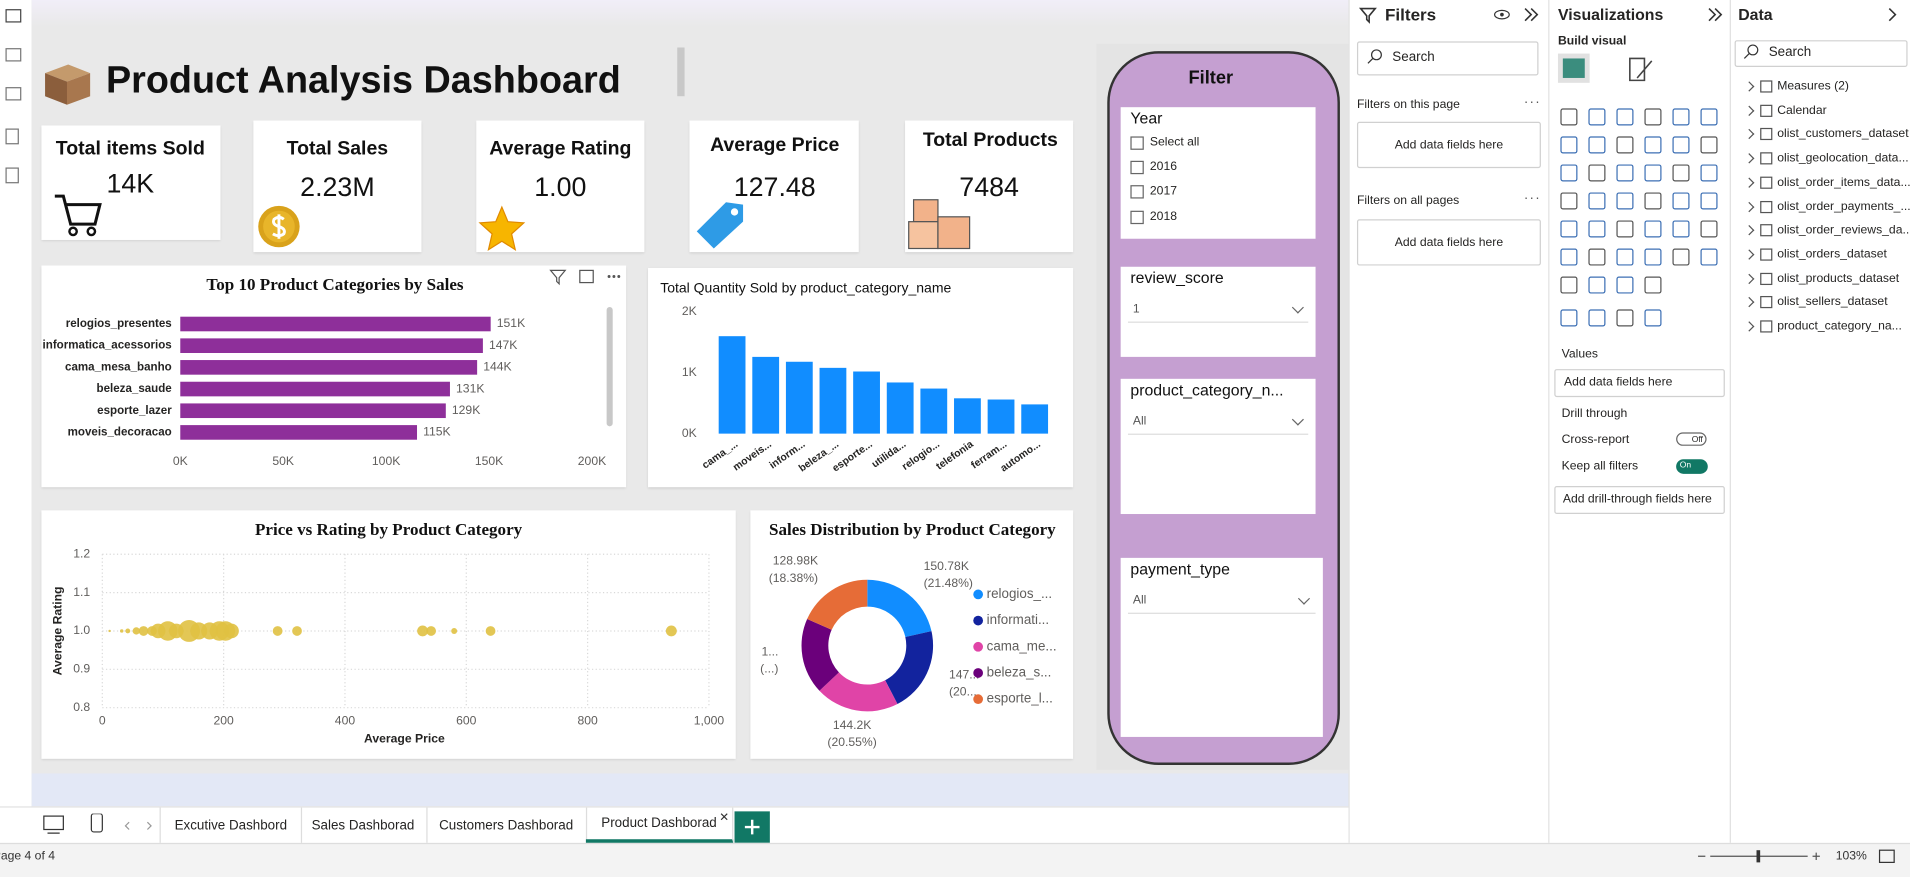 This screenshot has width=1910, height=877. I want to click on data-item: olist_orders_dataset, so click(1832, 254).